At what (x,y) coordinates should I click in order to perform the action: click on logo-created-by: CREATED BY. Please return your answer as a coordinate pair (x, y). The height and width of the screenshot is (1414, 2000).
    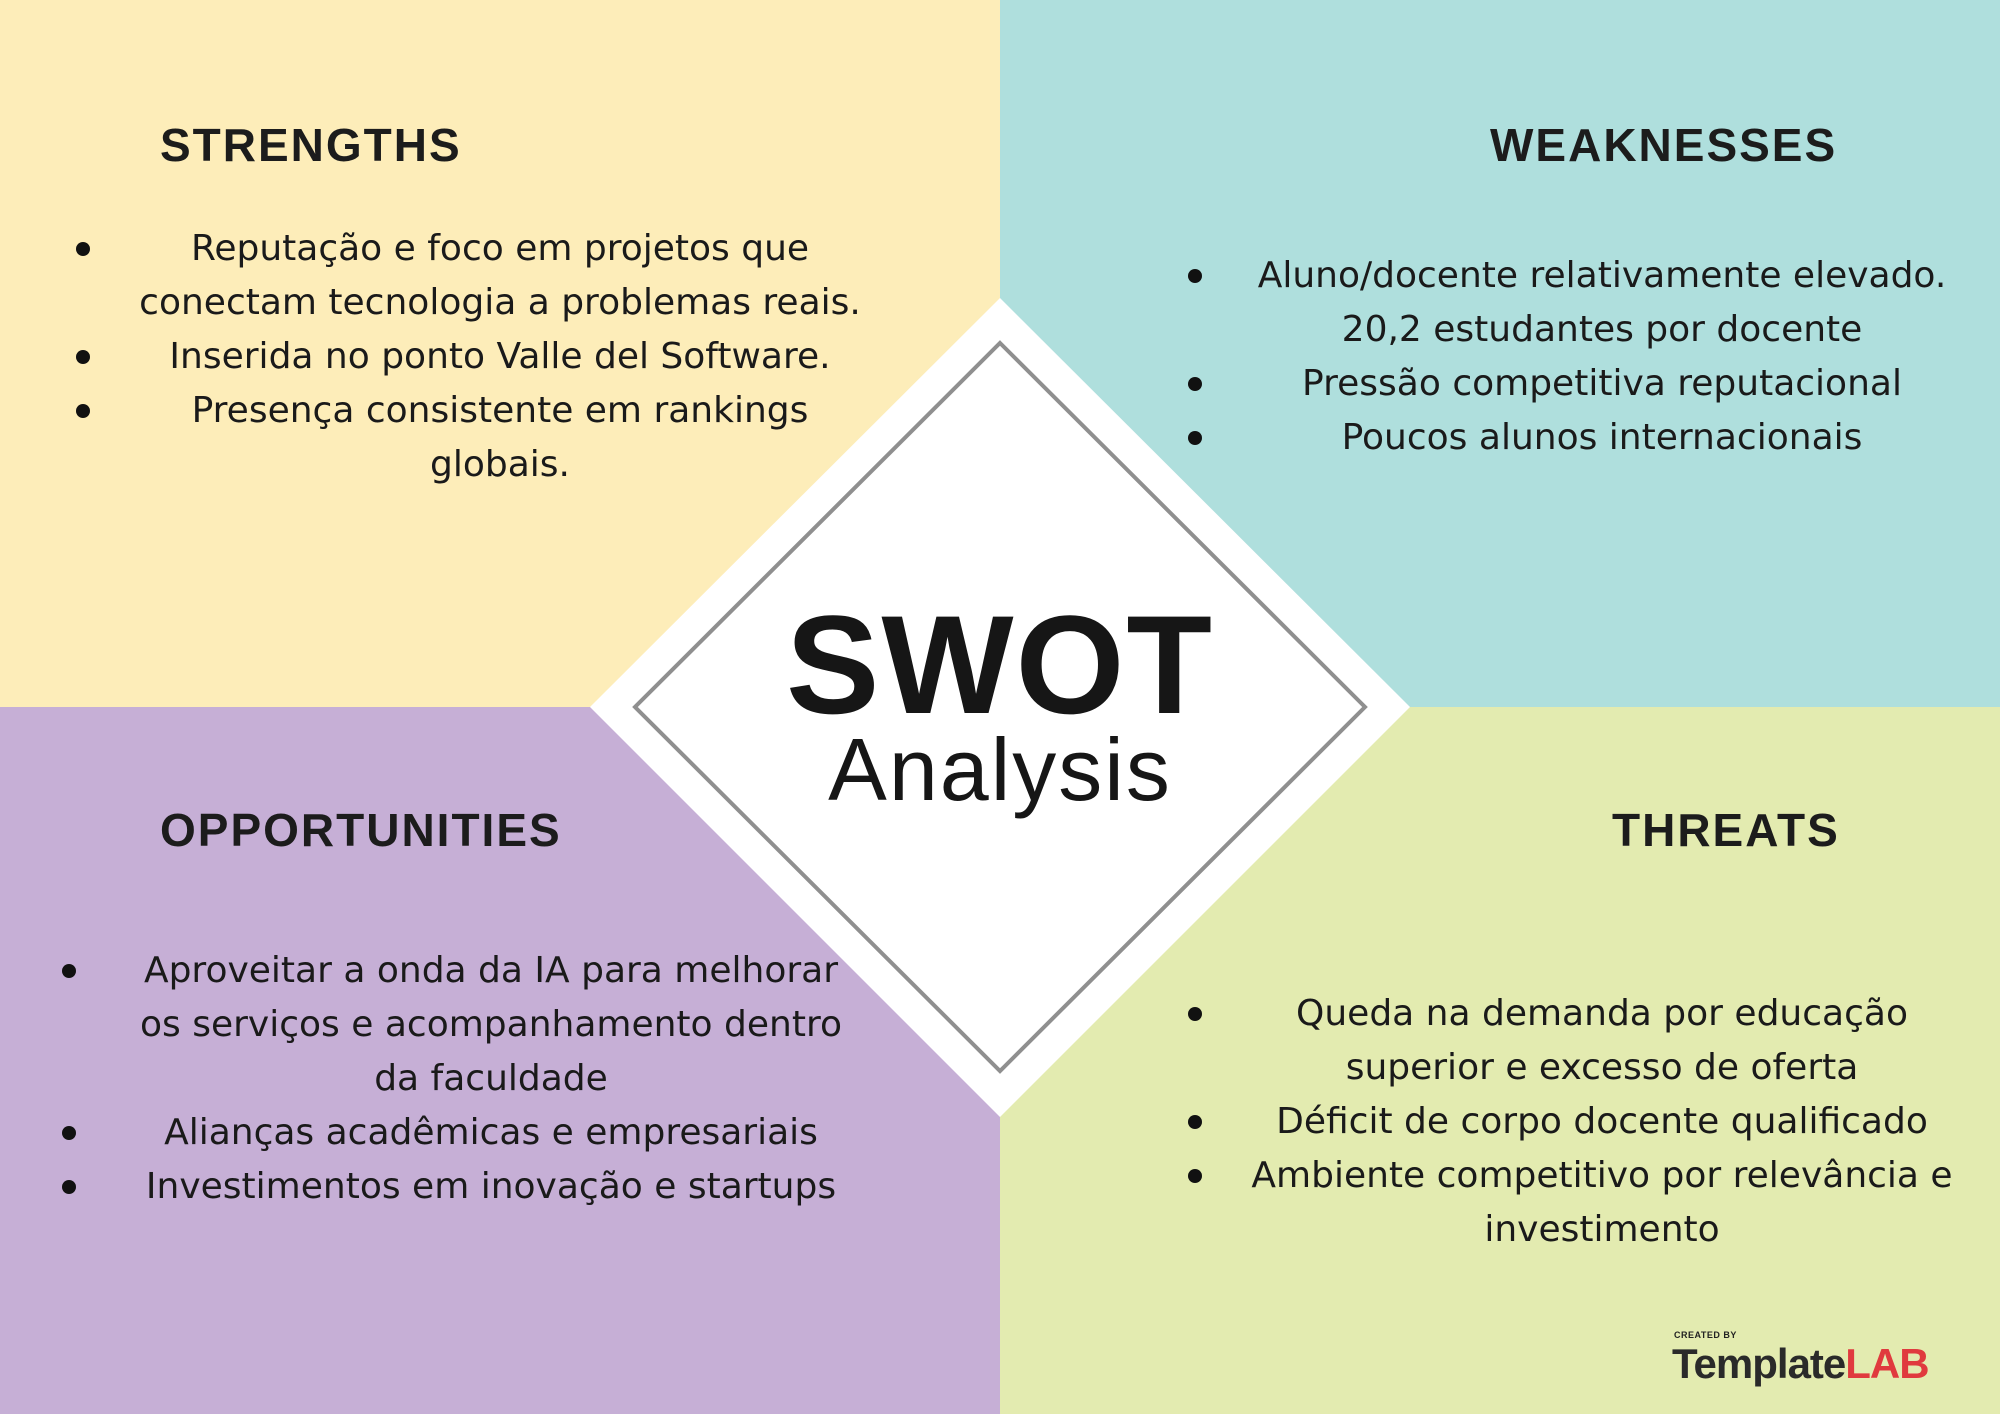
    Looking at the image, I should click on (1705, 1335).